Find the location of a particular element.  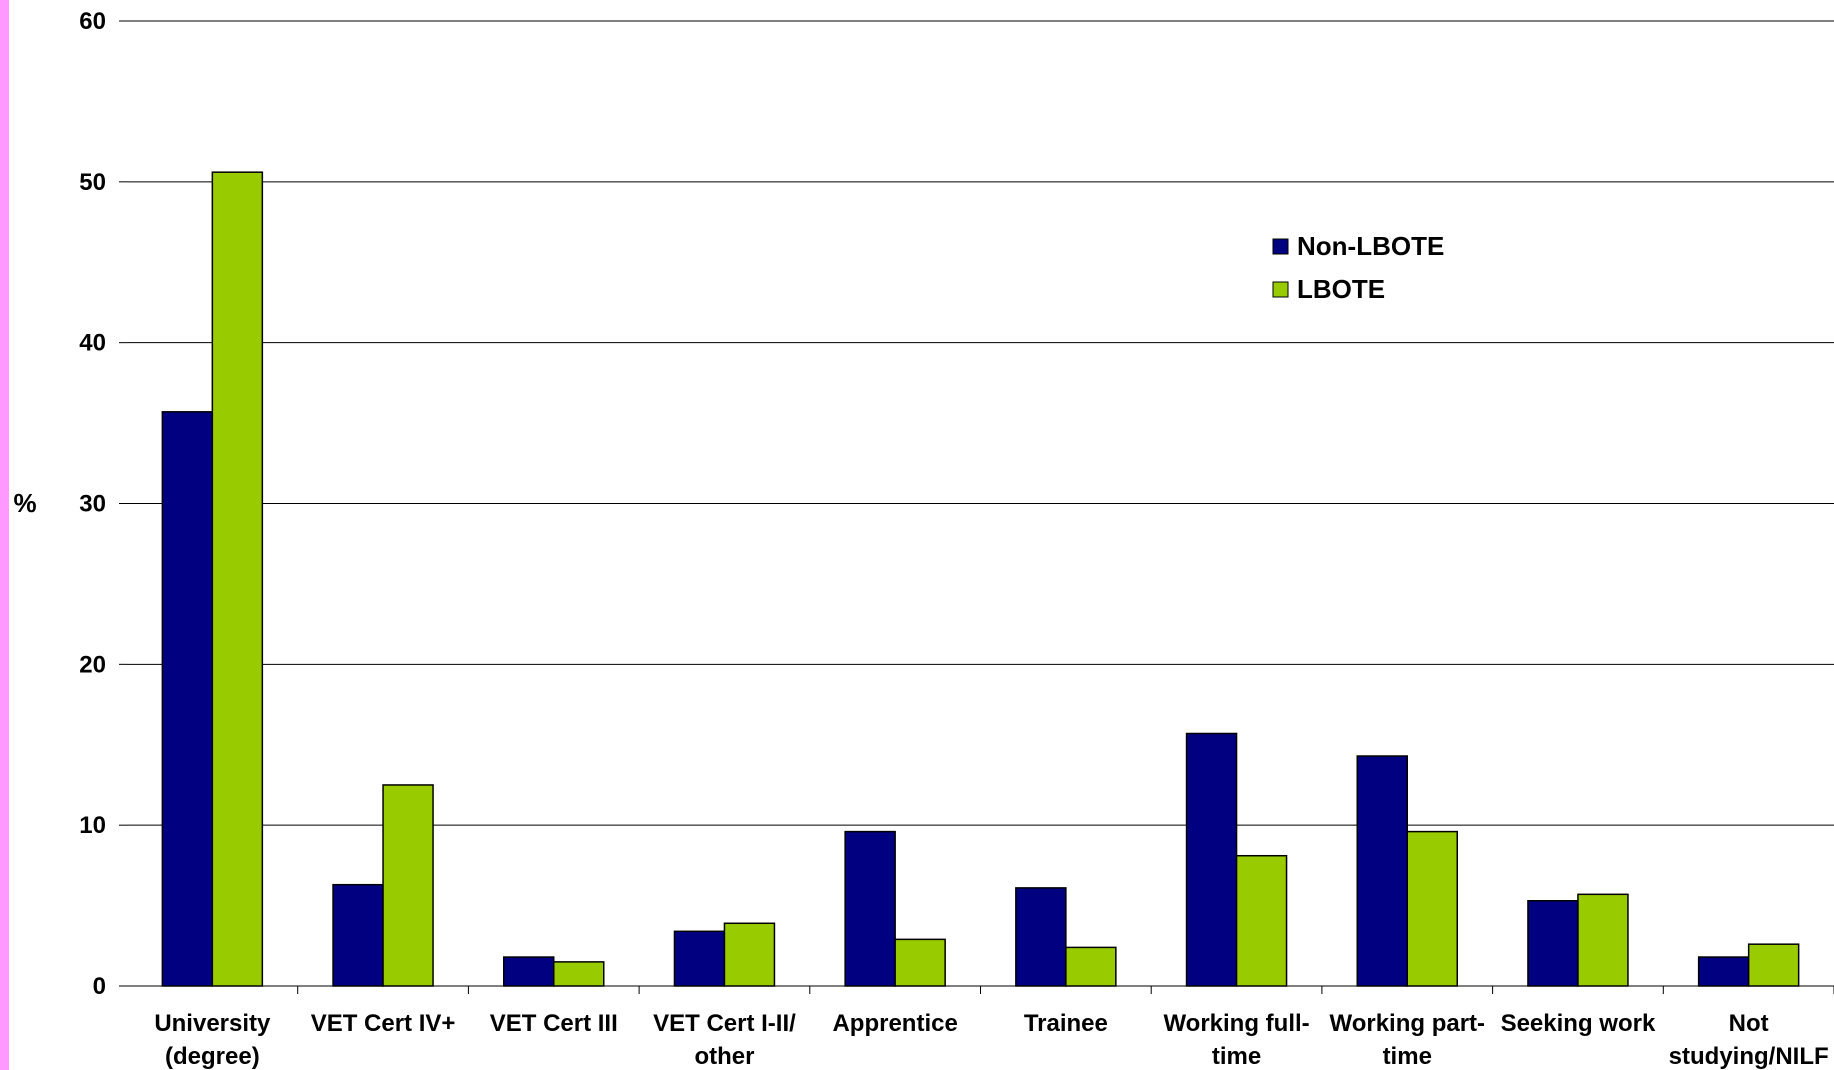

x-category-label: Working part-time is located at coordinates (1407, 1040).